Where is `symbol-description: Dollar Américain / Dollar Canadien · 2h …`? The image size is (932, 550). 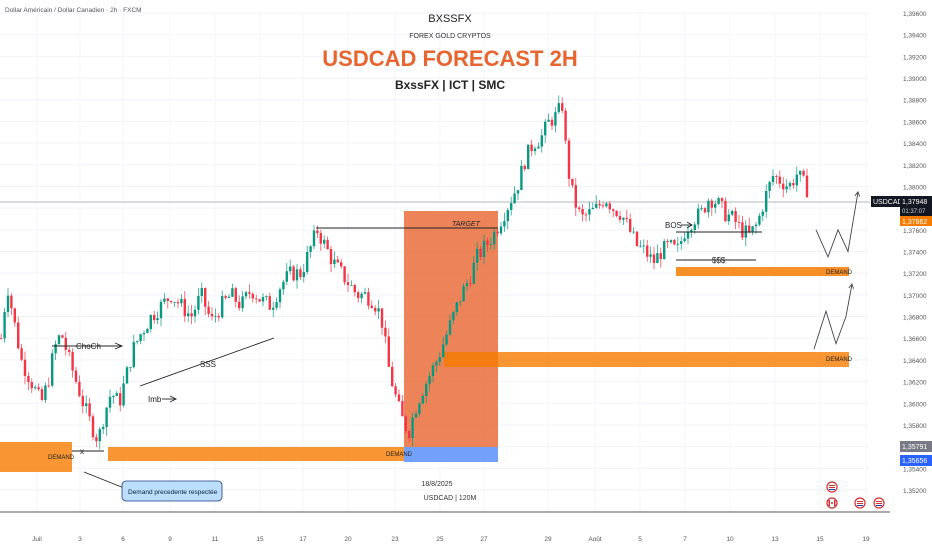
symbol-description: Dollar Américain / Dollar Canadien · 2h … is located at coordinates (73, 10).